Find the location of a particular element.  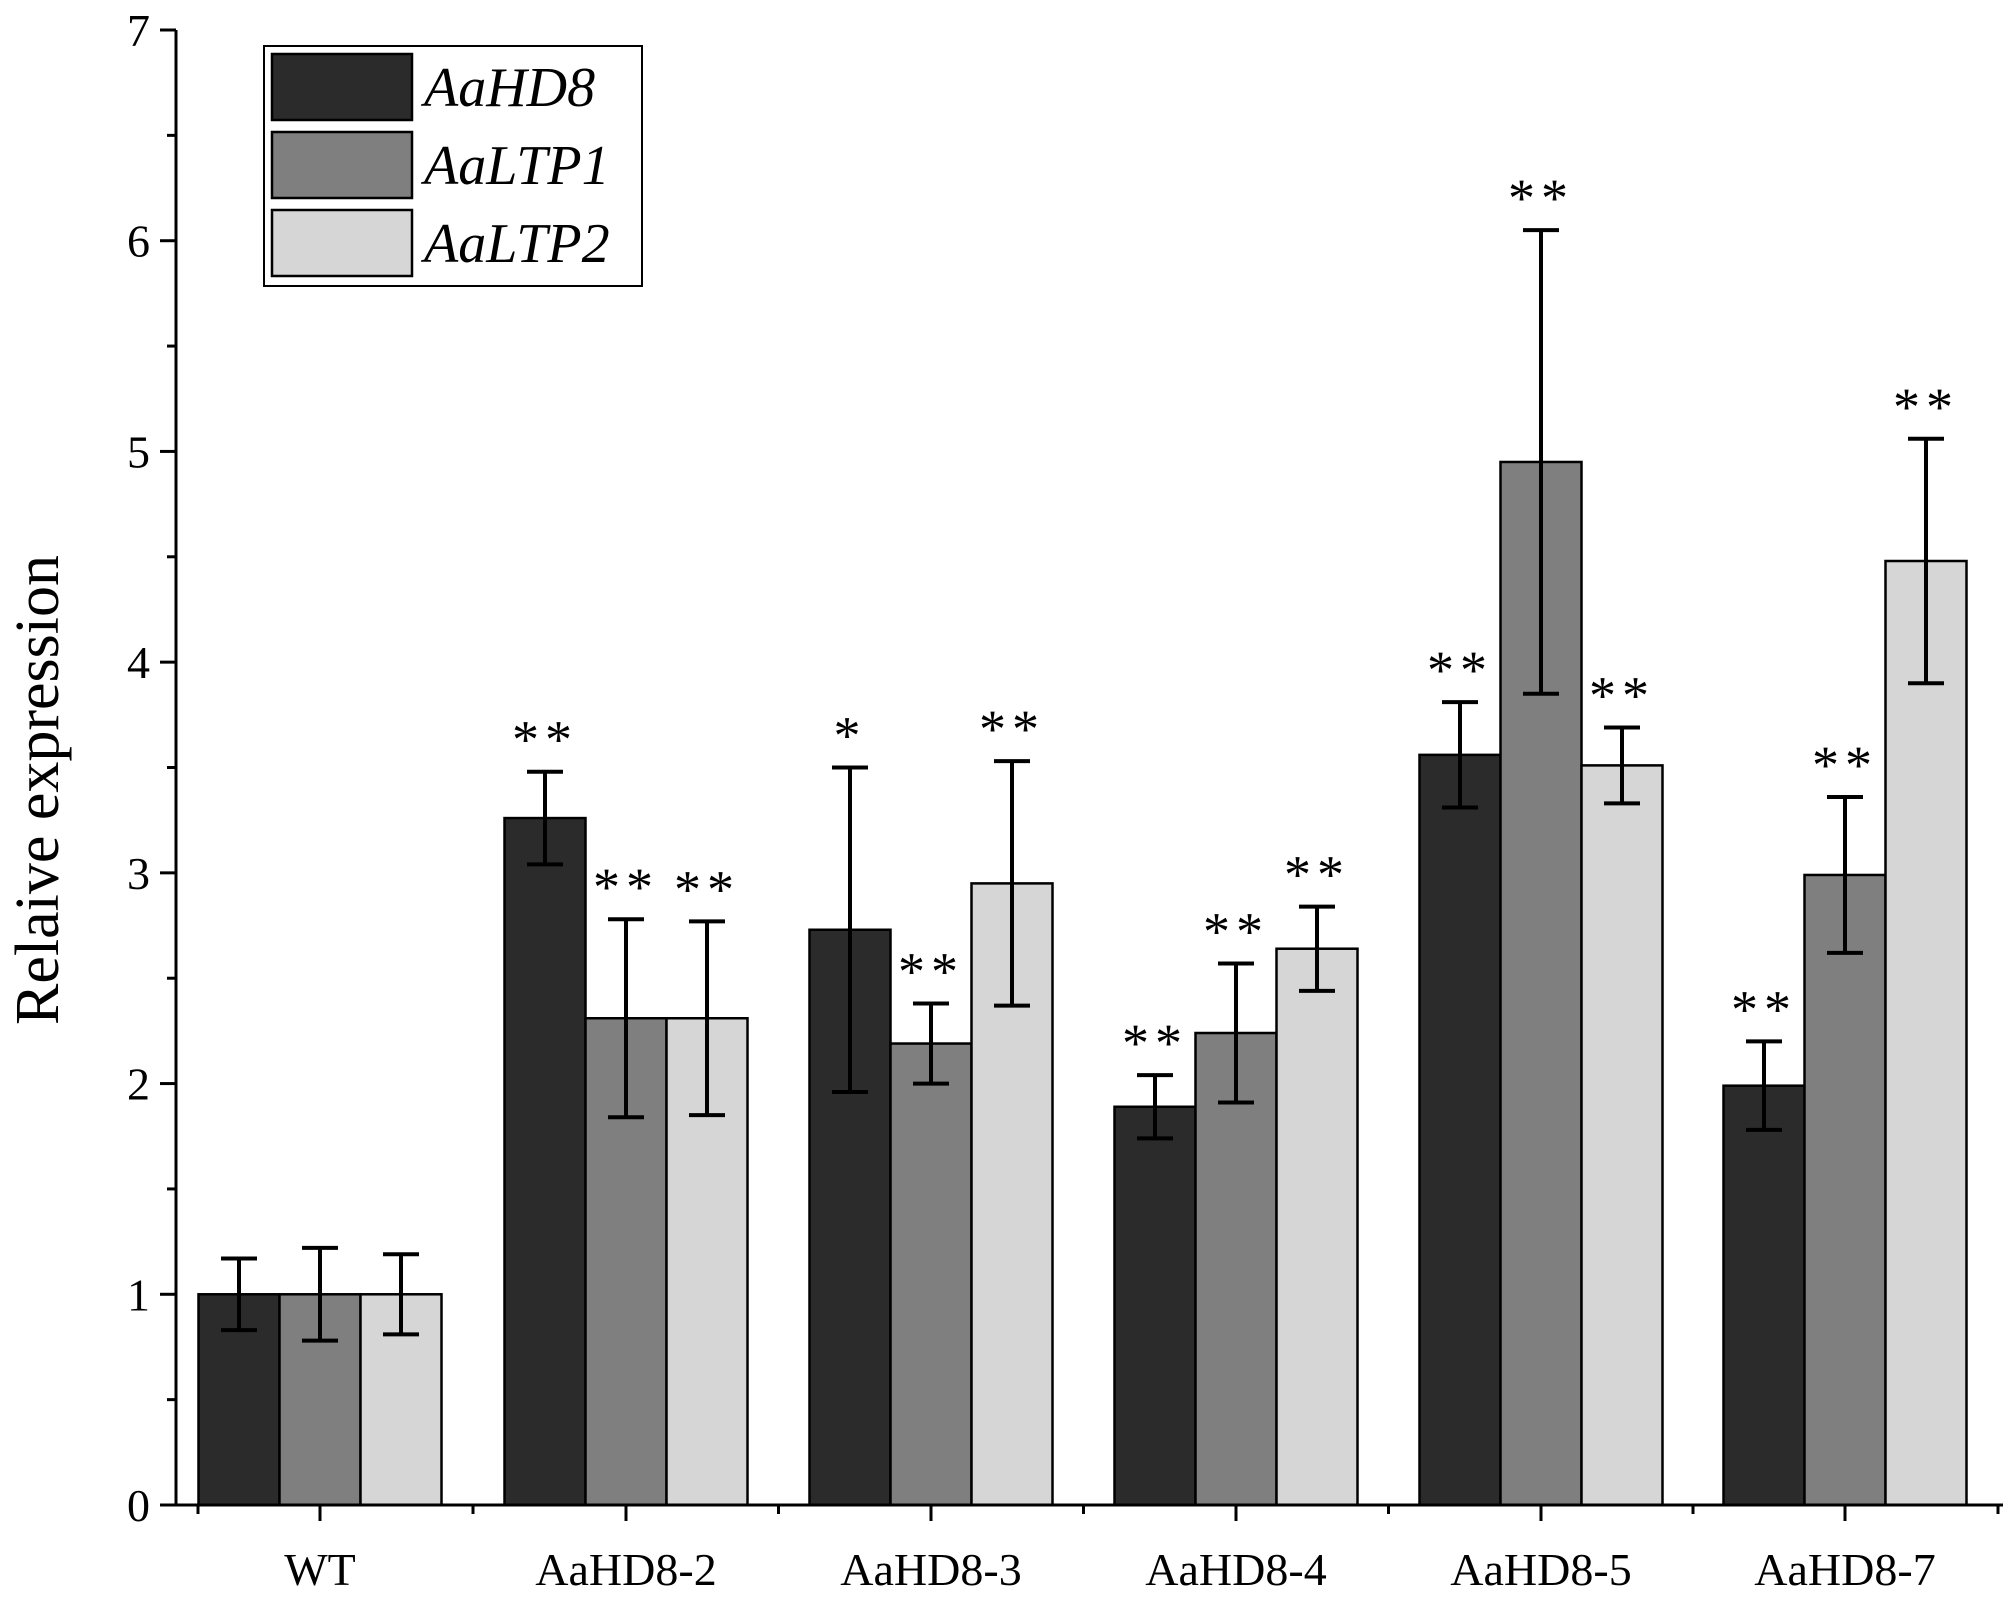

legend: AaHD8 AaLTP1 AaLTP2 is located at coordinates (453, 166).